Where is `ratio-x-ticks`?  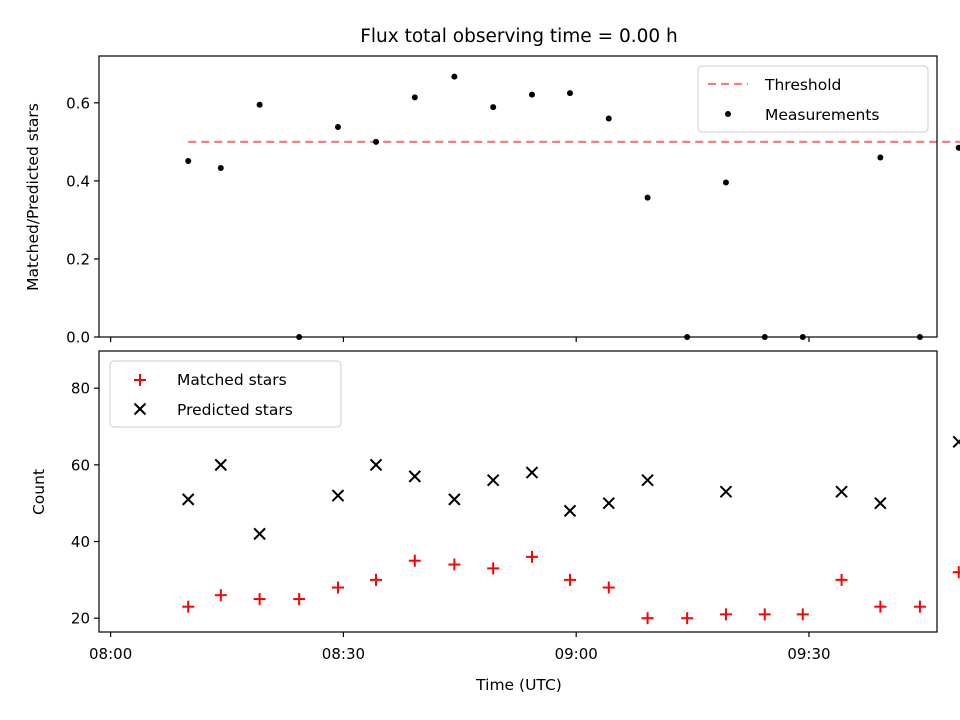
ratio-x-ticks is located at coordinates (460, 339).